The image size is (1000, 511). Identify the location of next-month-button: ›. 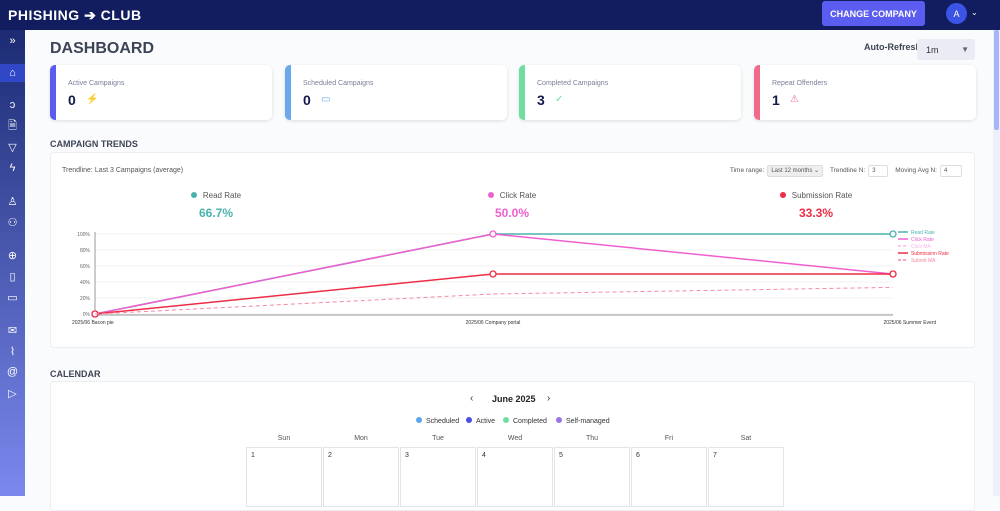
(549, 398).